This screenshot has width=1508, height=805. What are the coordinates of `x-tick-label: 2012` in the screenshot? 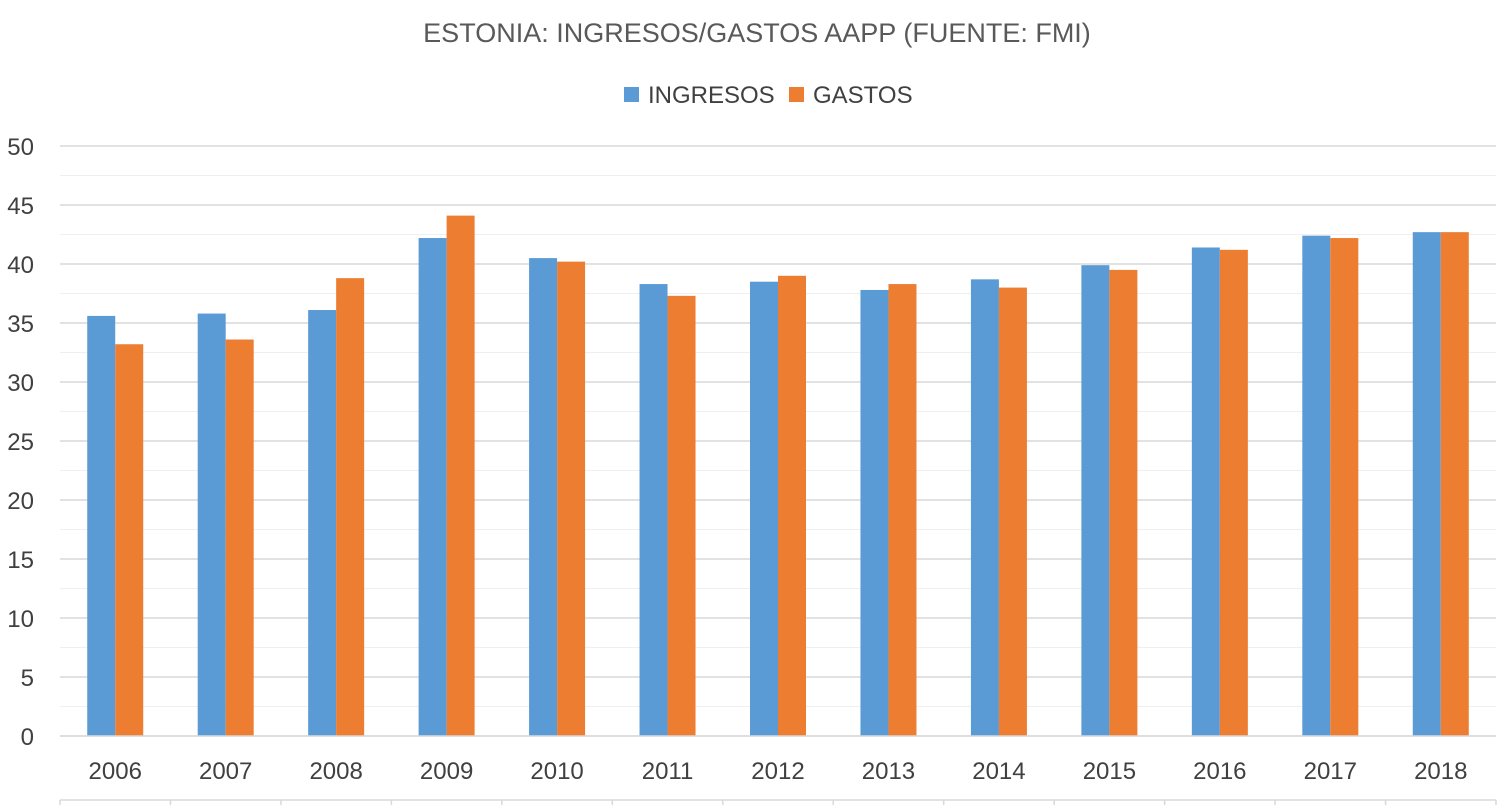 It's located at (777, 771).